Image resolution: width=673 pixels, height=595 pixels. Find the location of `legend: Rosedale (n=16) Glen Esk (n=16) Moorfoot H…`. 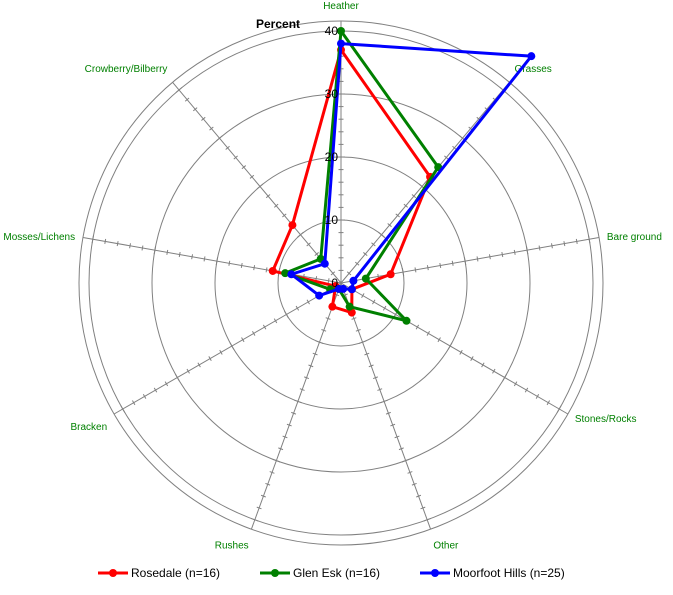

legend: Rosedale (n=16) Glen Esk (n=16) Moorfoot H… is located at coordinates (331, 573).